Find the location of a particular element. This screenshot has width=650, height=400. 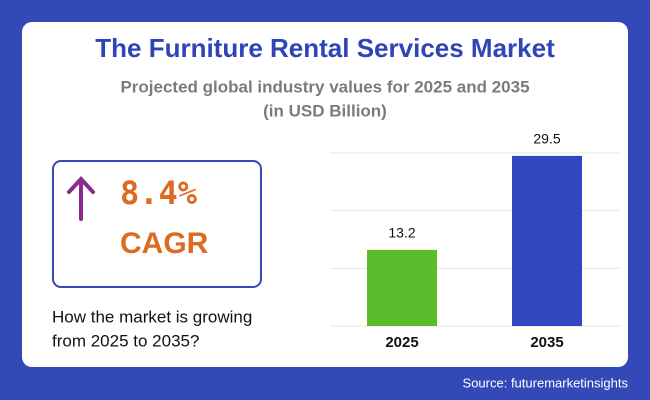

question: How the market is growing is located at coordinates (152, 316).